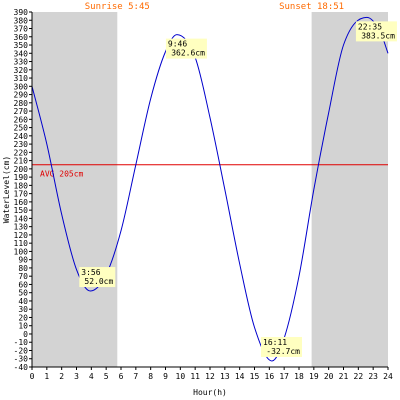  What do you see at coordinates (121, 376) in the screenshot?
I see `x-tick-label: 6` at bounding box center [121, 376].